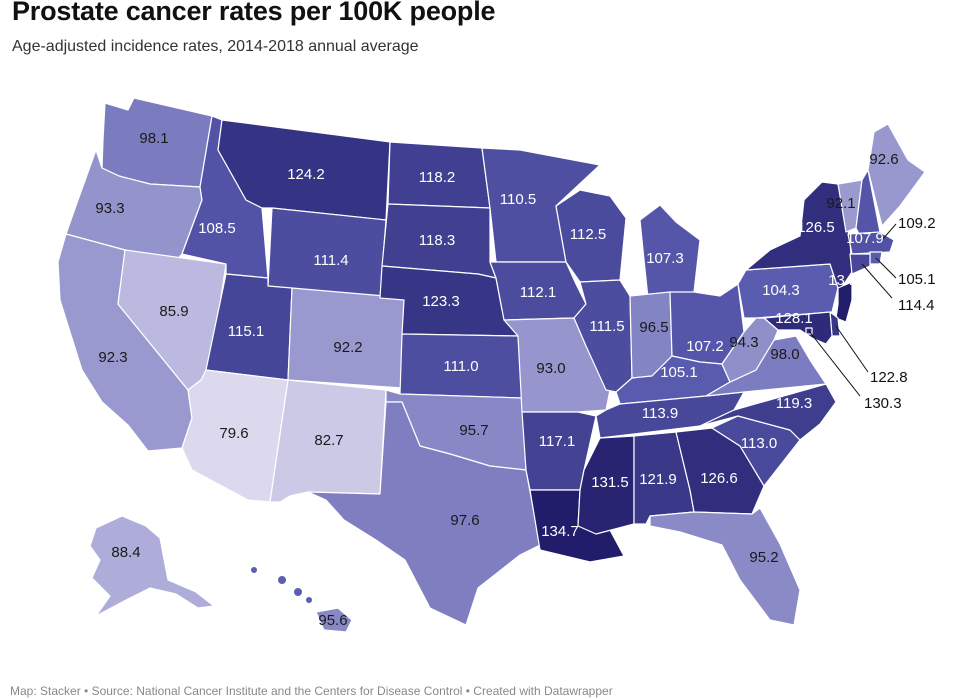 The image size is (980, 699). What do you see at coordinates (460, 366) in the screenshot?
I see `value-label-ks: 111.0` at bounding box center [460, 366].